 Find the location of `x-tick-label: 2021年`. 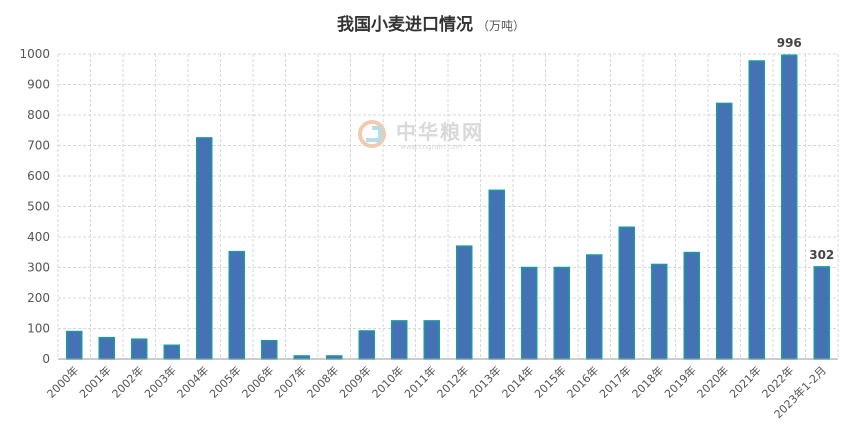

x-tick-label: 2021年 is located at coordinates (744, 381).